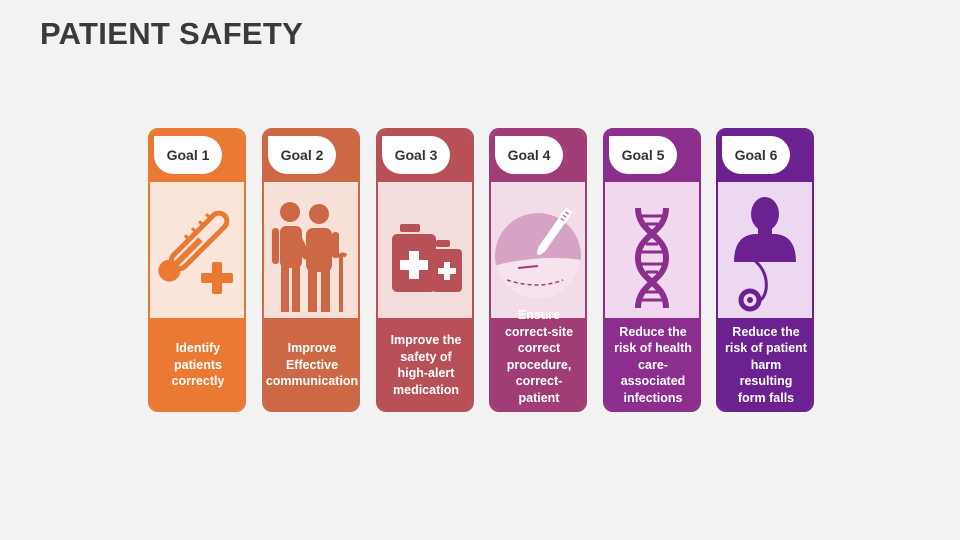 Image resolution: width=960 pixels, height=540 pixels. What do you see at coordinates (302, 155) in the screenshot?
I see `goal-label: Goal 2` at bounding box center [302, 155].